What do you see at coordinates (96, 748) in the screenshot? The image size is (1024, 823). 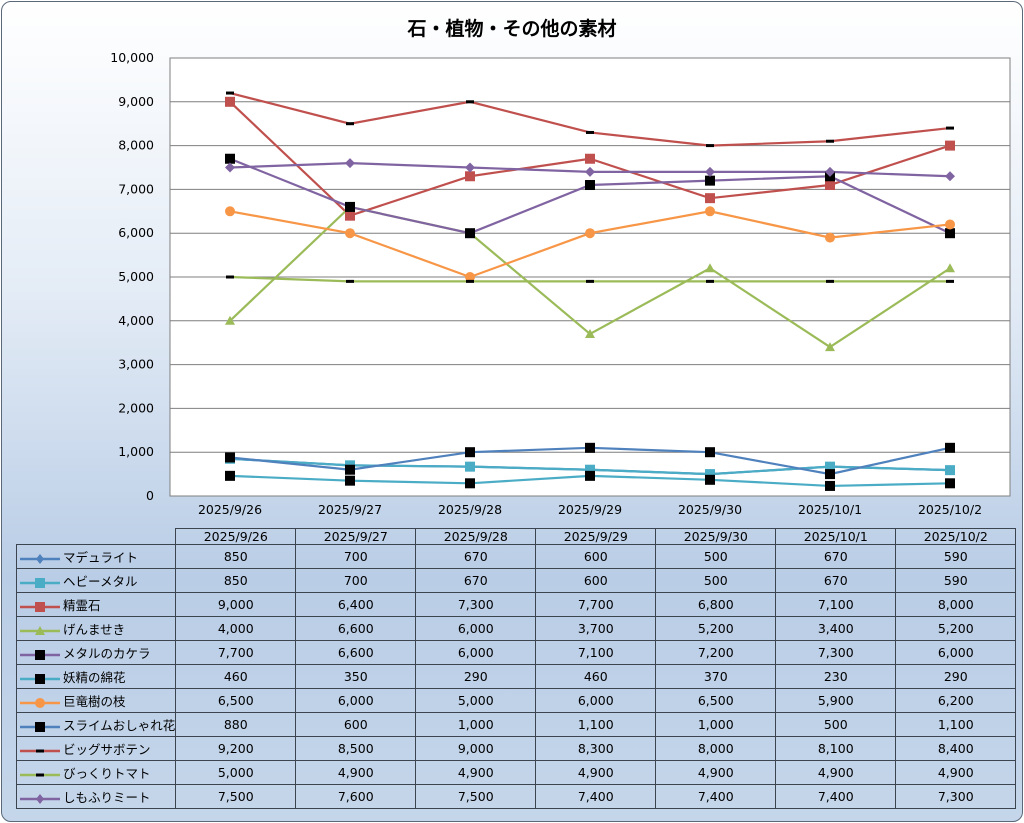 I see `legend-entry: ビッグサボテン` at bounding box center [96, 748].